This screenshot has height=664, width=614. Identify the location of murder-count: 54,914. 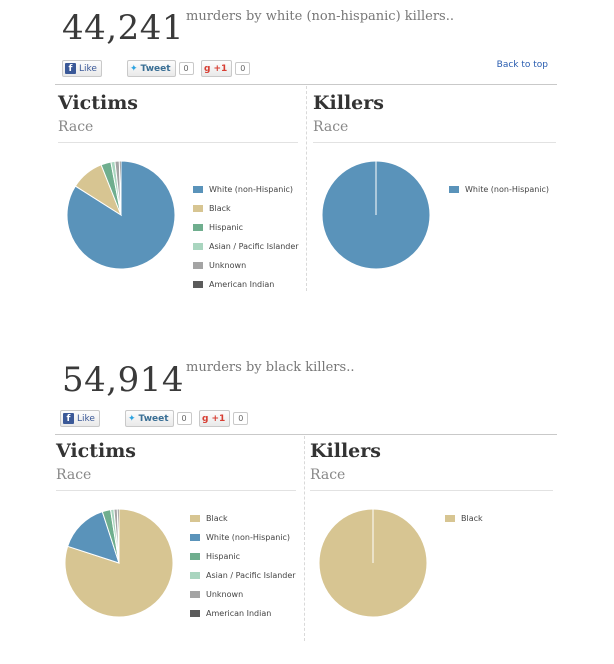
(123, 380).